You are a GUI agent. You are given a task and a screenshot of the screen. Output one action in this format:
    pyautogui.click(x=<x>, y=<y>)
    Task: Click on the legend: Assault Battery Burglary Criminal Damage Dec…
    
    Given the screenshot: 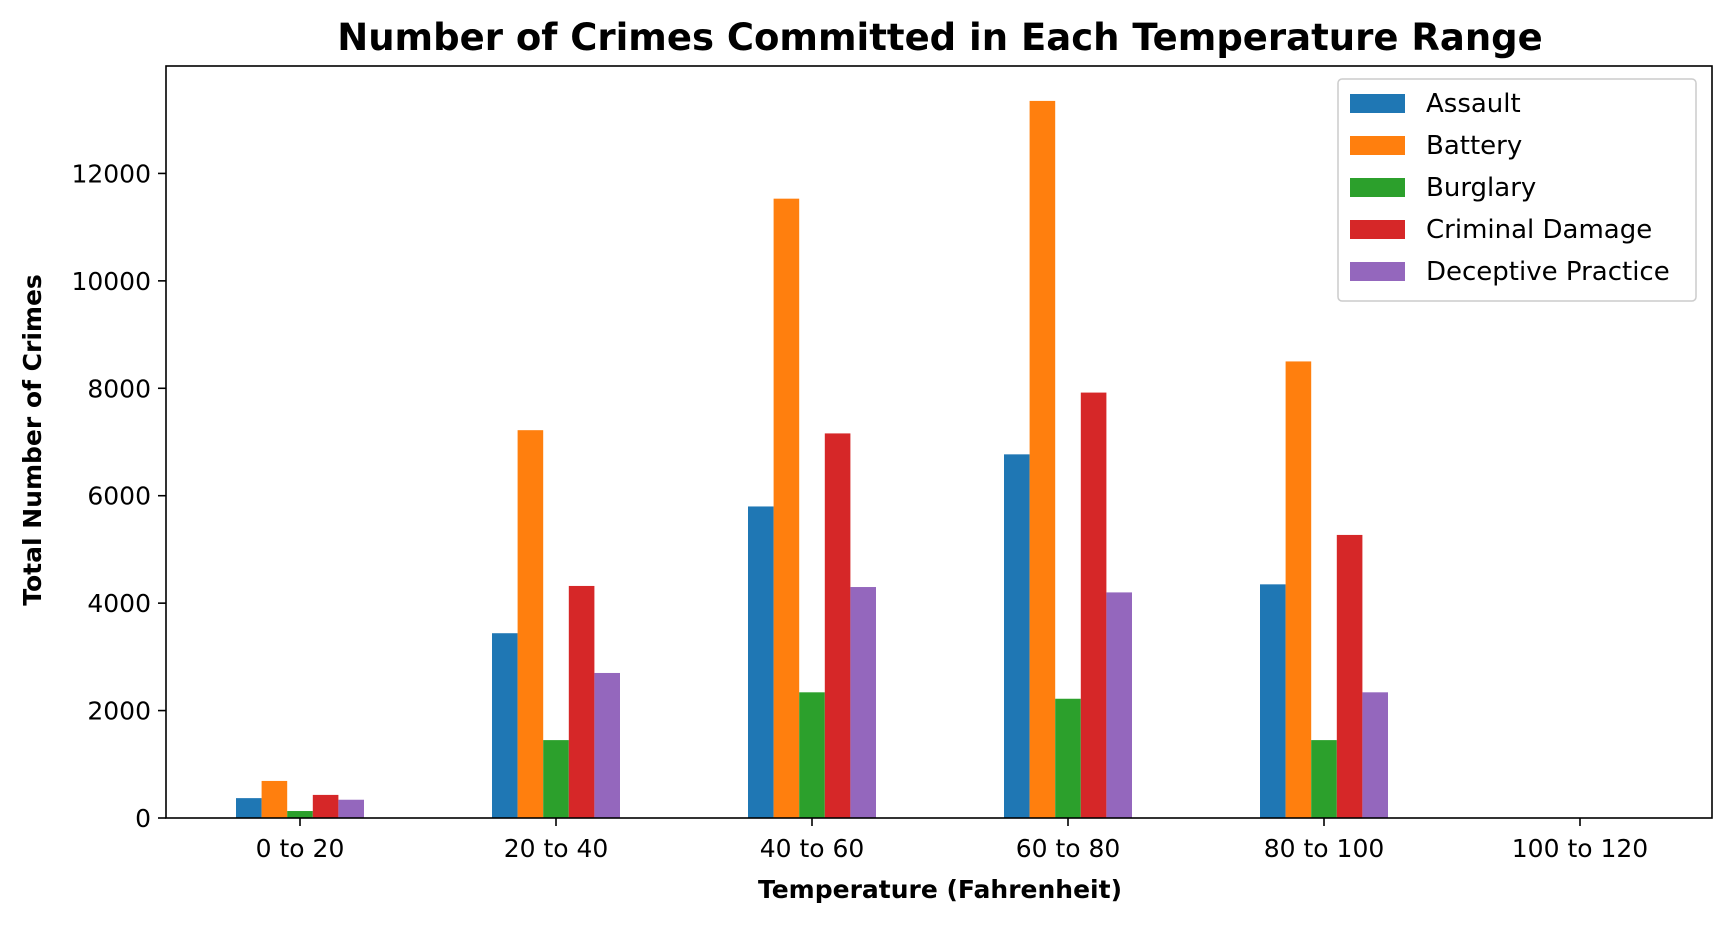 What is the action you would take?
    pyautogui.click(x=1517, y=190)
    